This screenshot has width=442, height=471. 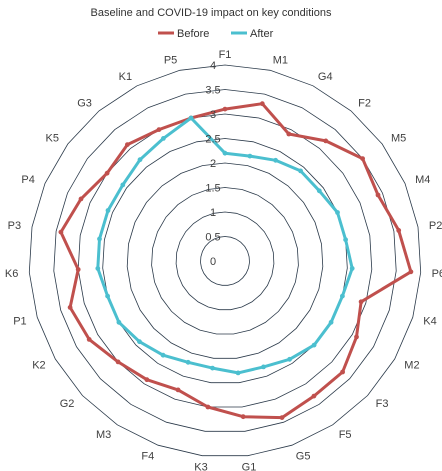 I want to click on tick-label-1: 1, so click(x=213, y=213).